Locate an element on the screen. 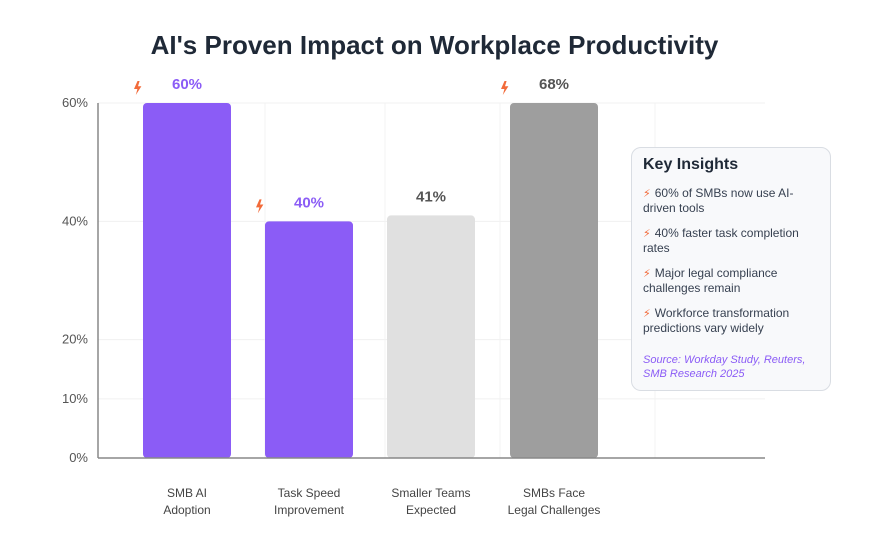 This screenshot has height=547, width=869. insight-text: 60% of SMBs now use AI-driven tools is located at coordinates (718, 200).